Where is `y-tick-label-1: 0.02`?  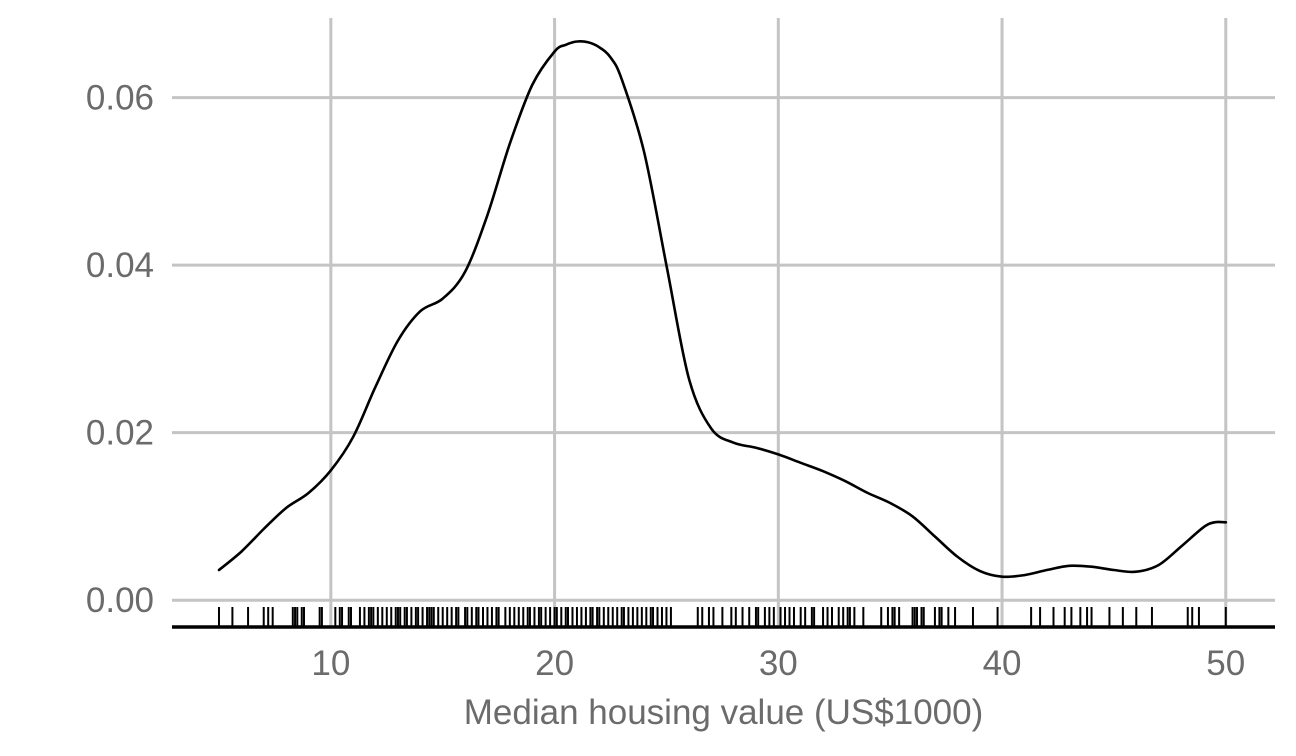 y-tick-label-1: 0.02 is located at coordinates (120, 433).